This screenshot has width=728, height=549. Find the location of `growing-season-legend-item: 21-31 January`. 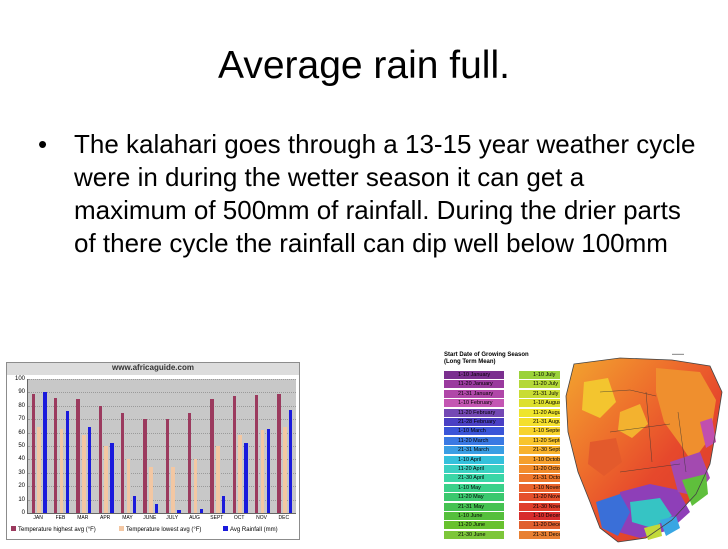

growing-season-legend-item: 21-31 January is located at coordinates (474, 393).